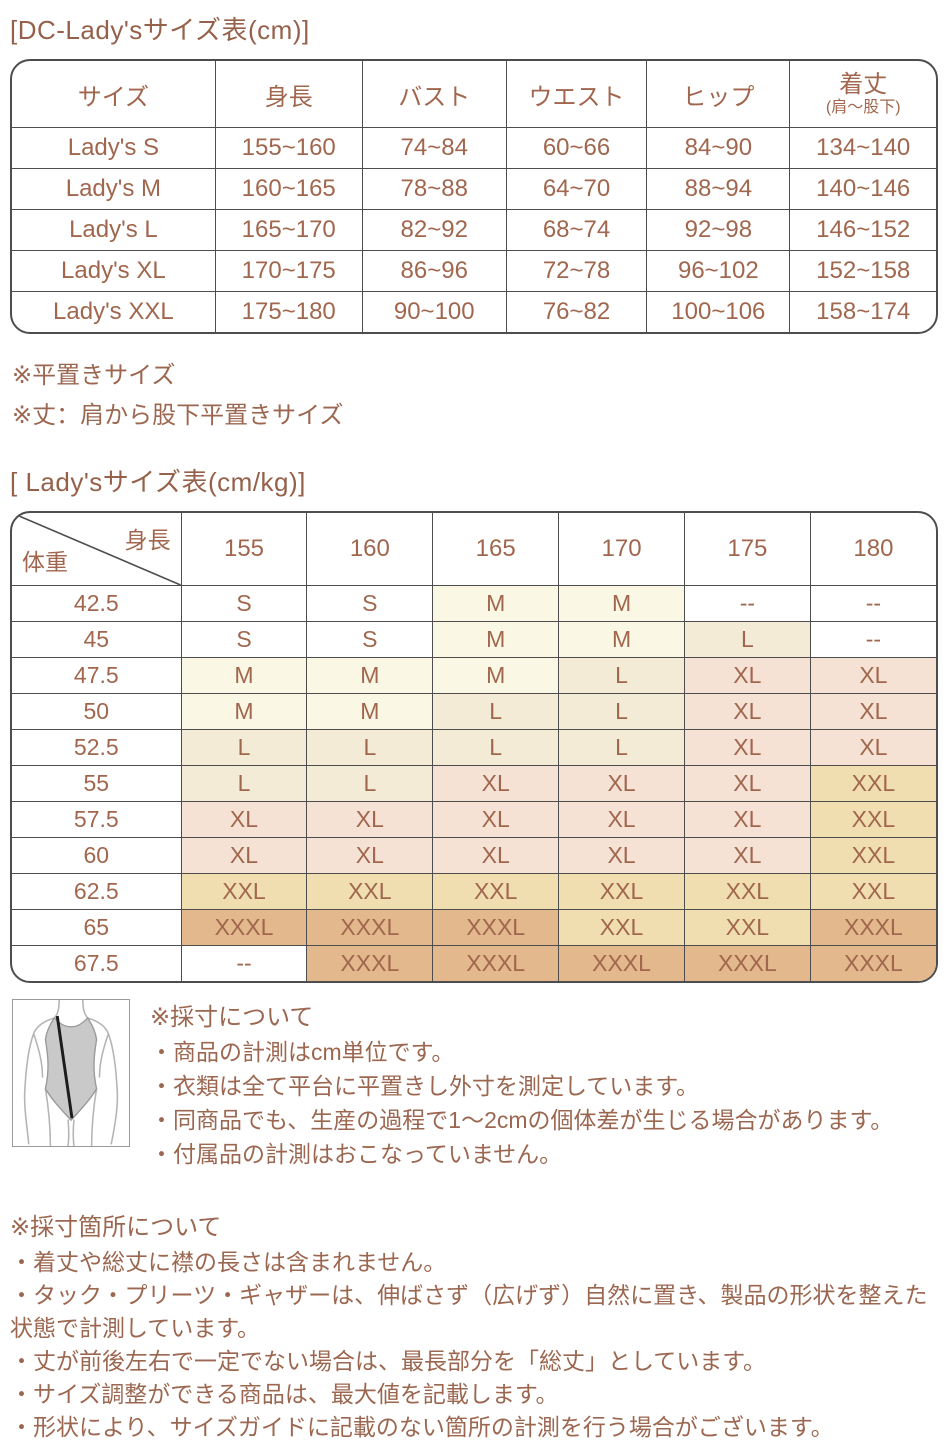 Image resolution: width=948 pixels, height=1444 pixels. I want to click on height-axis-label: 身長, so click(147, 540).